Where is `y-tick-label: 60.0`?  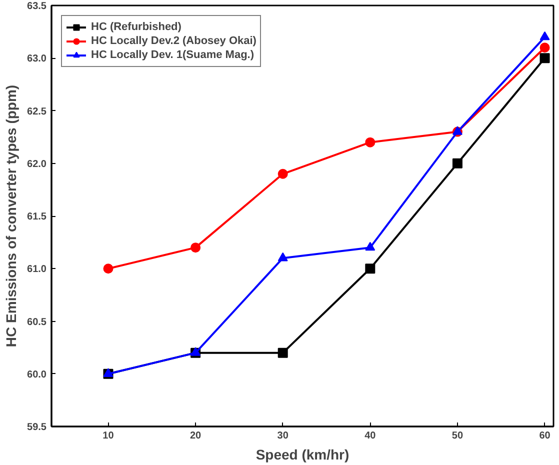
y-tick-label: 60.0 is located at coordinates (37, 374).